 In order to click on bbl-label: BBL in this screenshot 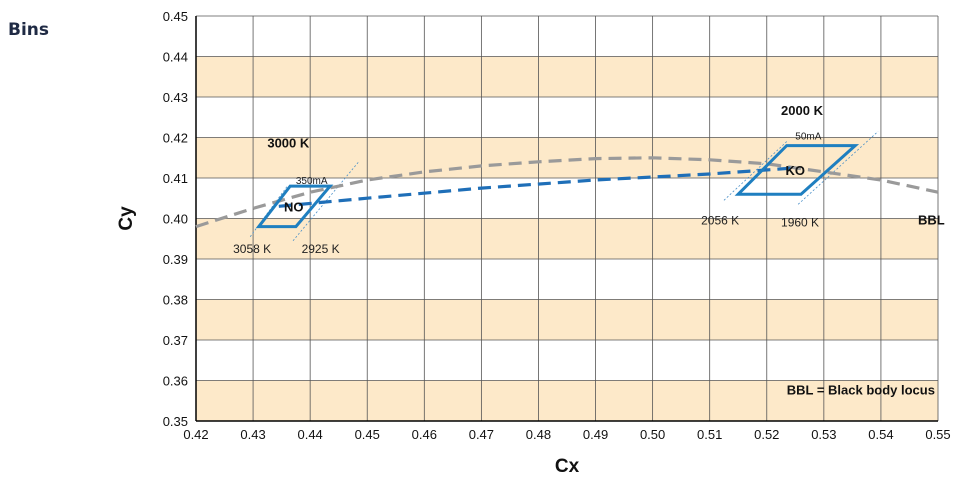, I will do `click(931, 220)`.